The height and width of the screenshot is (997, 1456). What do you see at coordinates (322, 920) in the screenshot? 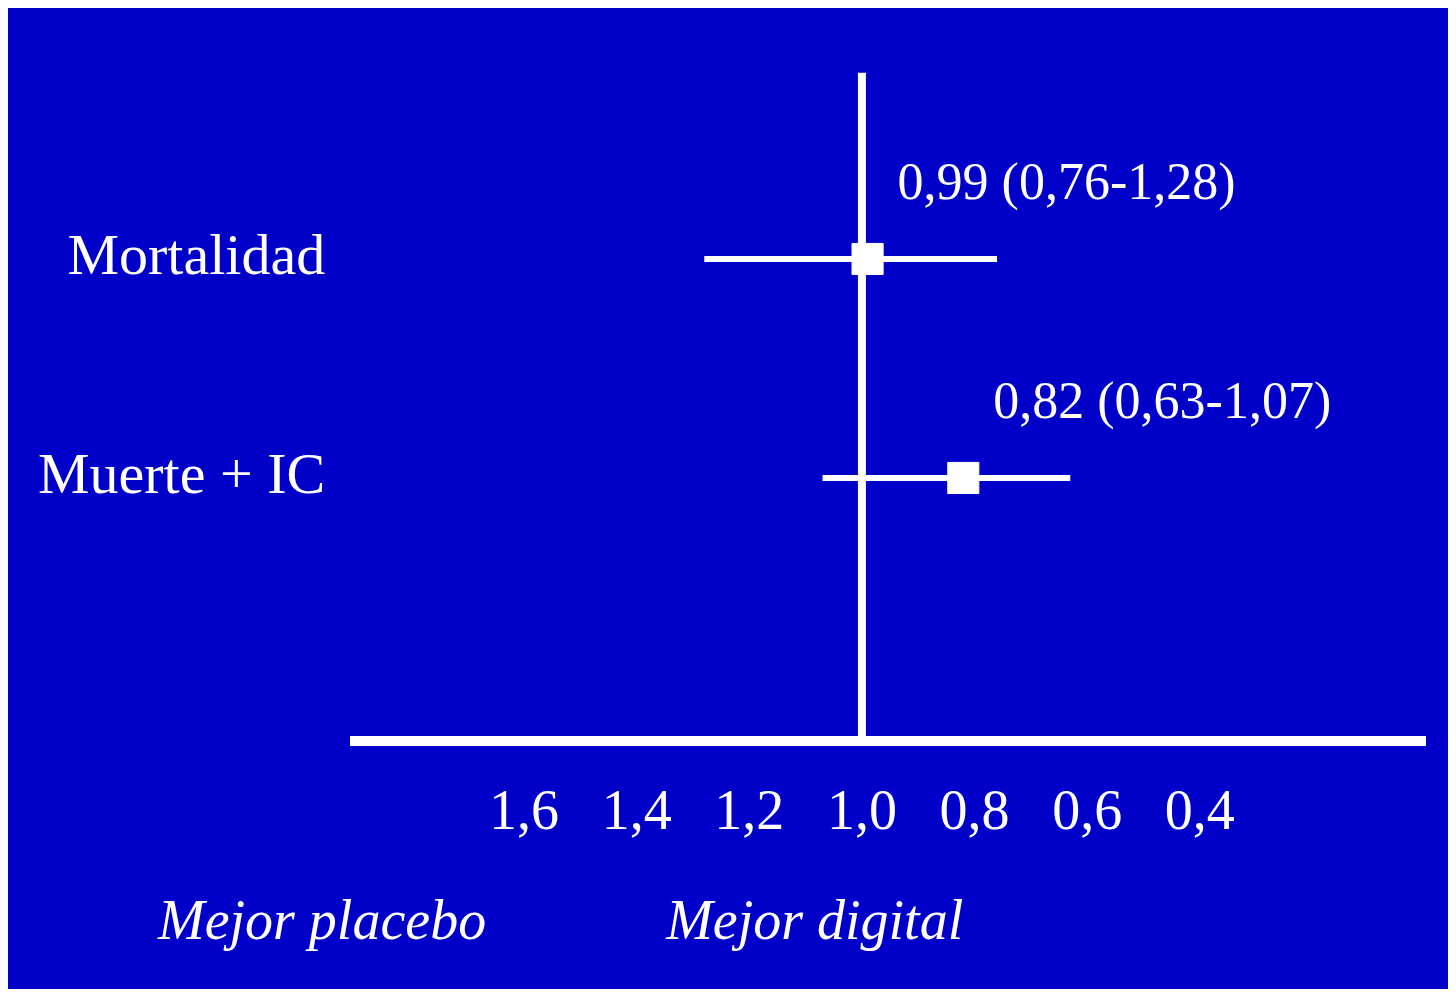
I see `text: Mejor placebo` at bounding box center [322, 920].